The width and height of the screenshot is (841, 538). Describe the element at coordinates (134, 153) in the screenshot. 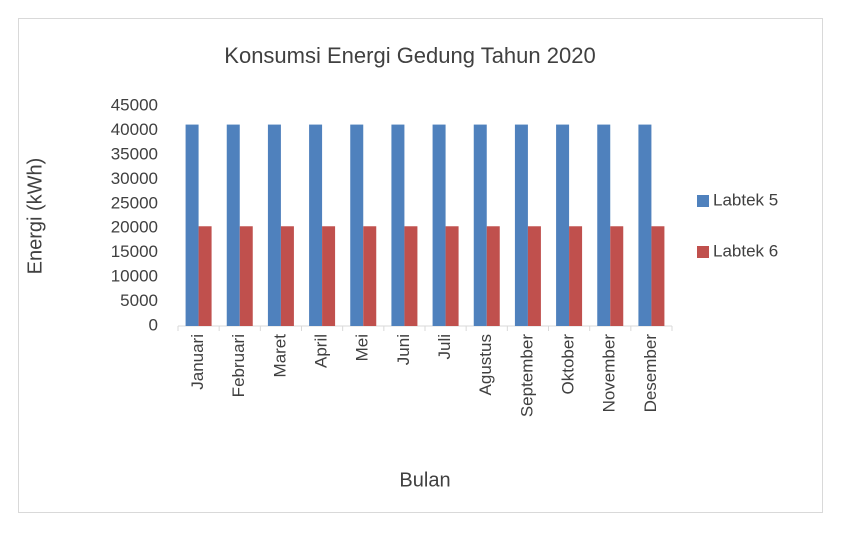

I see `y-tick-label: 35000` at that location.